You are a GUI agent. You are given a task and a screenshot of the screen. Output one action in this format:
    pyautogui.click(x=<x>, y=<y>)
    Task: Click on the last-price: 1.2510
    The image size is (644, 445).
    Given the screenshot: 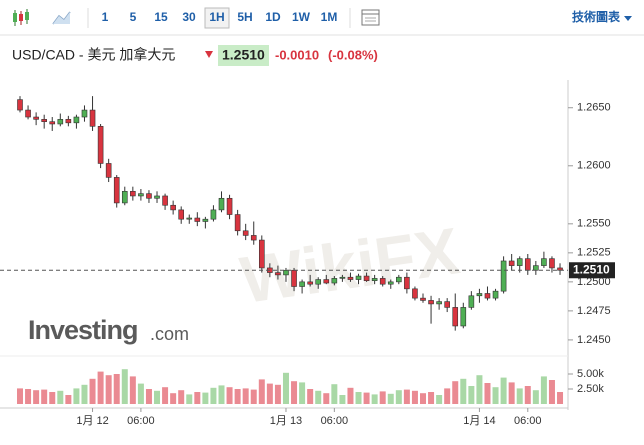 What is the action you would take?
    pyautogui.click(x=243, y=55)
    